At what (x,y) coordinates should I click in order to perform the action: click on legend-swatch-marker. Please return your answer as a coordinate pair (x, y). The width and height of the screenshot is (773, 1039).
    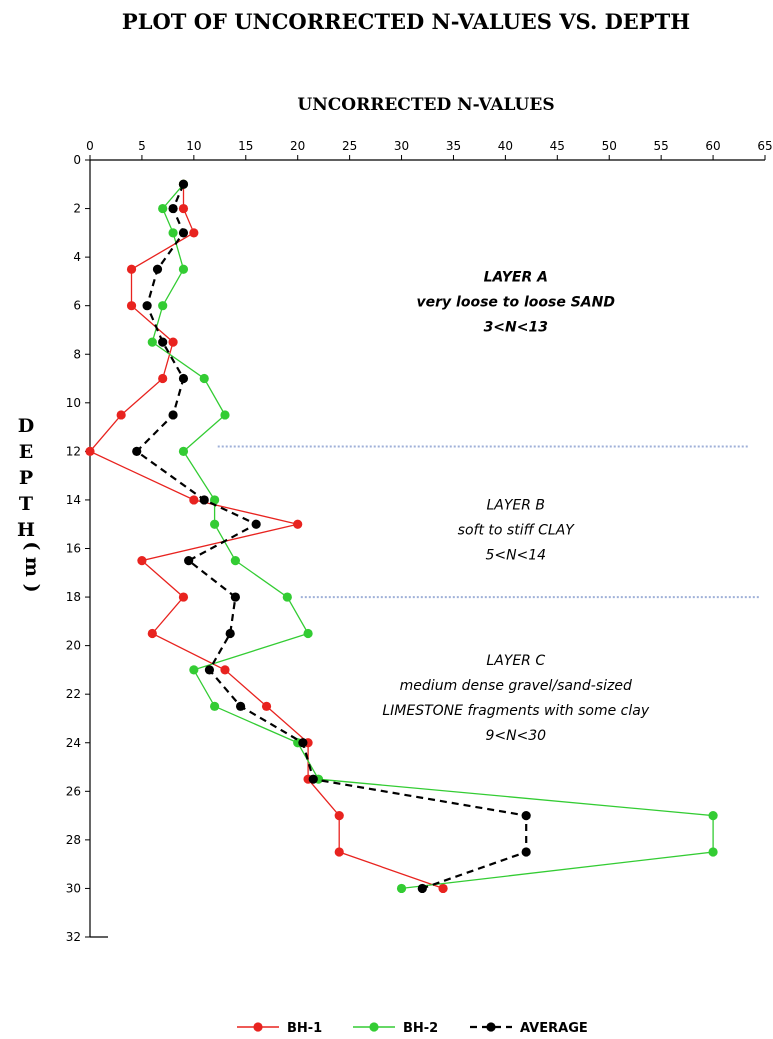
    Looking at the image, I should click on (258, 1027).